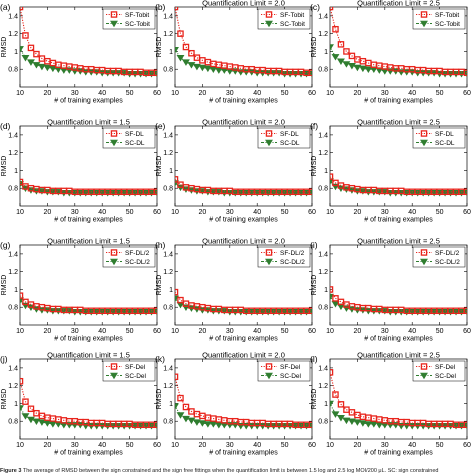 This screenshot has width=474, height=476. I want to click on legend-label: SF-DL, so click(134, 134).